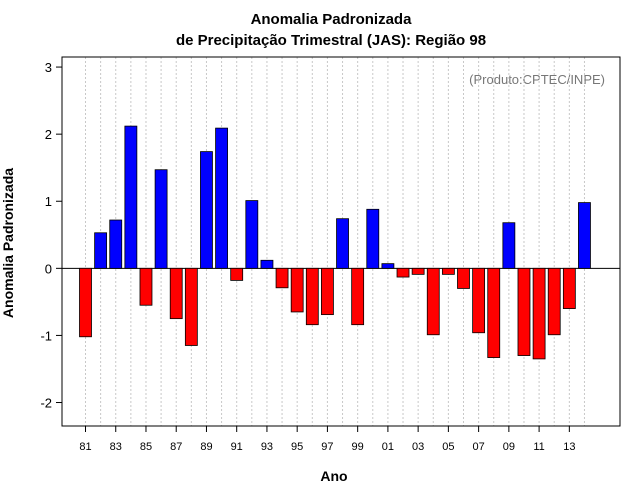 Image resolution: width=640 pixels, height=500 pixels. Describe the element at coordinates (176, 447) in the screenshot. I see `x-tick-label: 87` at that location.